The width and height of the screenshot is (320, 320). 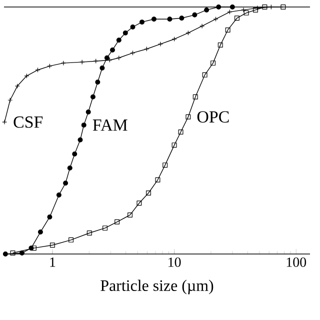 I want to click on series-label: OPC, so click(x=213, y=117).